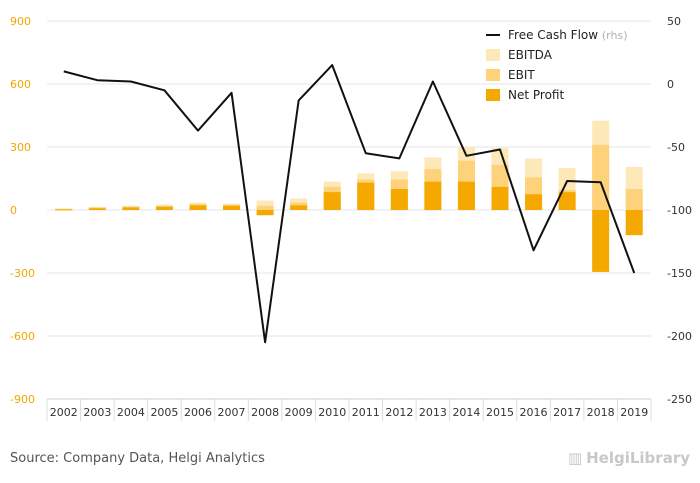  What do you see at coordinates (601, 412) in the screenshot?
I see `x-tick-label: 2018` at bounding box center [601, 412].